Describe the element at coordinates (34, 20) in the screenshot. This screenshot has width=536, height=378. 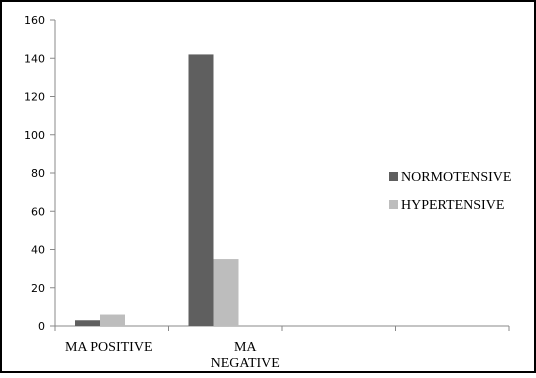
I see `y-tick-label: 160` at that location.